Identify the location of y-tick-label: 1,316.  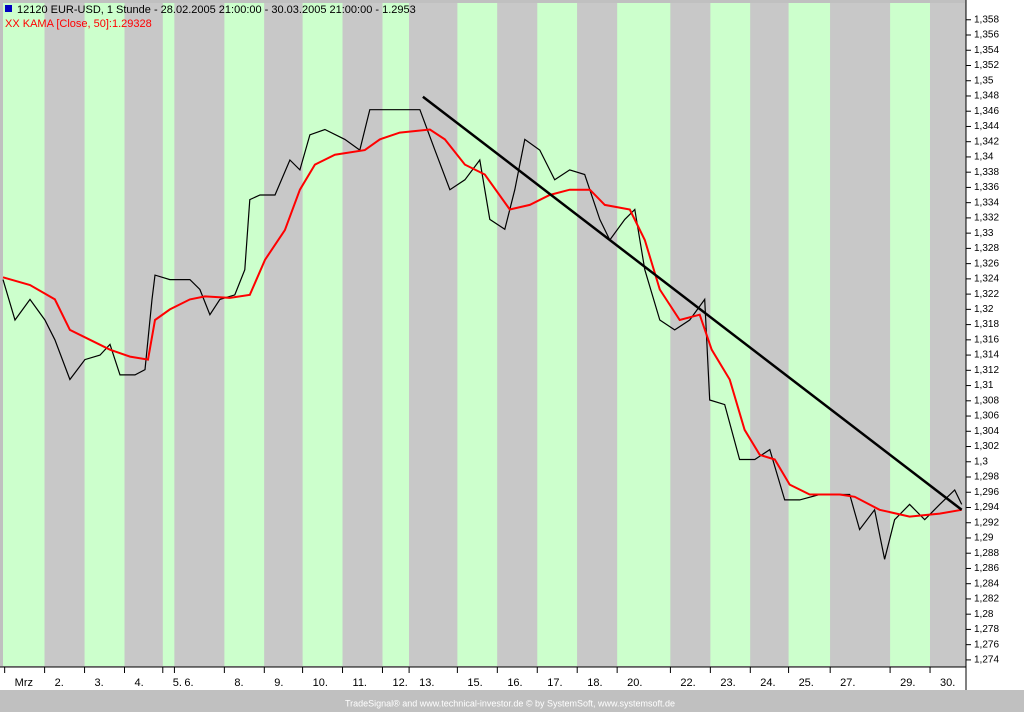
(986, 339).